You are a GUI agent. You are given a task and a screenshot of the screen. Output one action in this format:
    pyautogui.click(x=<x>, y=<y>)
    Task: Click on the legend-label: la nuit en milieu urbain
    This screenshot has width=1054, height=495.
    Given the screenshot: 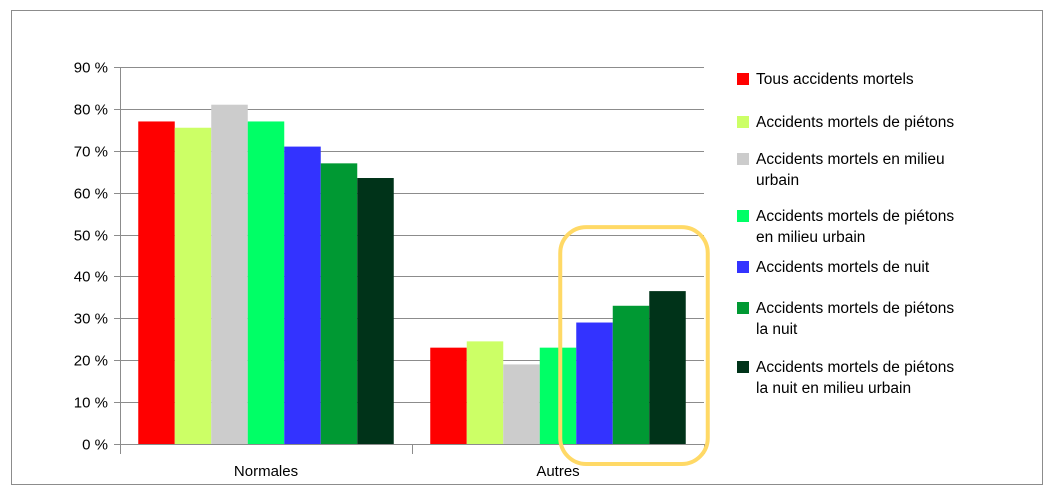 What is the action you would take?
    pyautogui.click(x=833, y=388)
    